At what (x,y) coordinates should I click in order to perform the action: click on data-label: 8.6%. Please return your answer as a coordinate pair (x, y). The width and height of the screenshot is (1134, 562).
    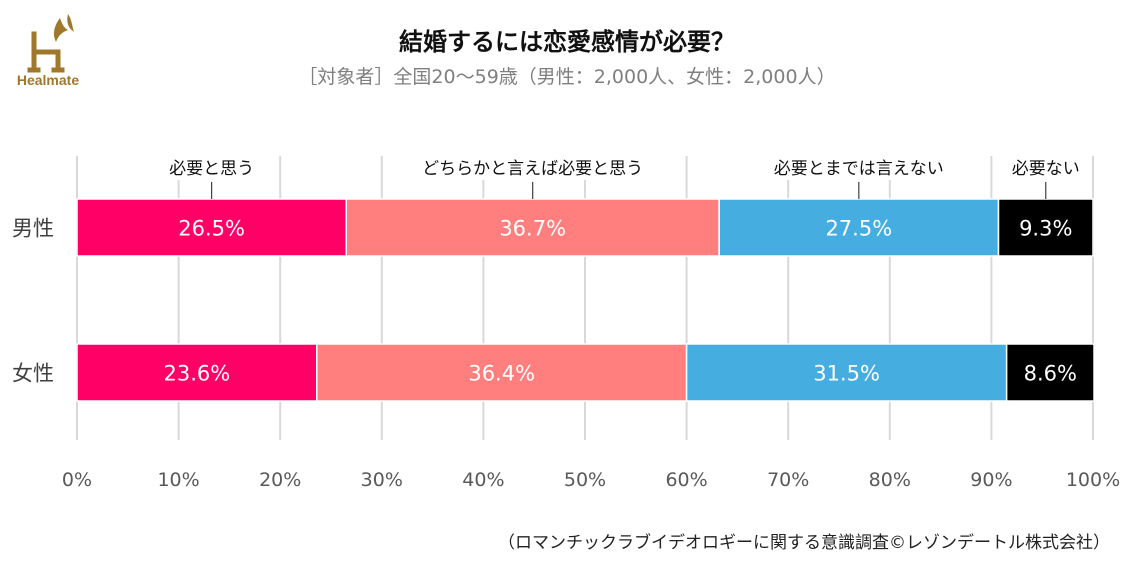
    Looking at the image, I should click on (1050, 374).